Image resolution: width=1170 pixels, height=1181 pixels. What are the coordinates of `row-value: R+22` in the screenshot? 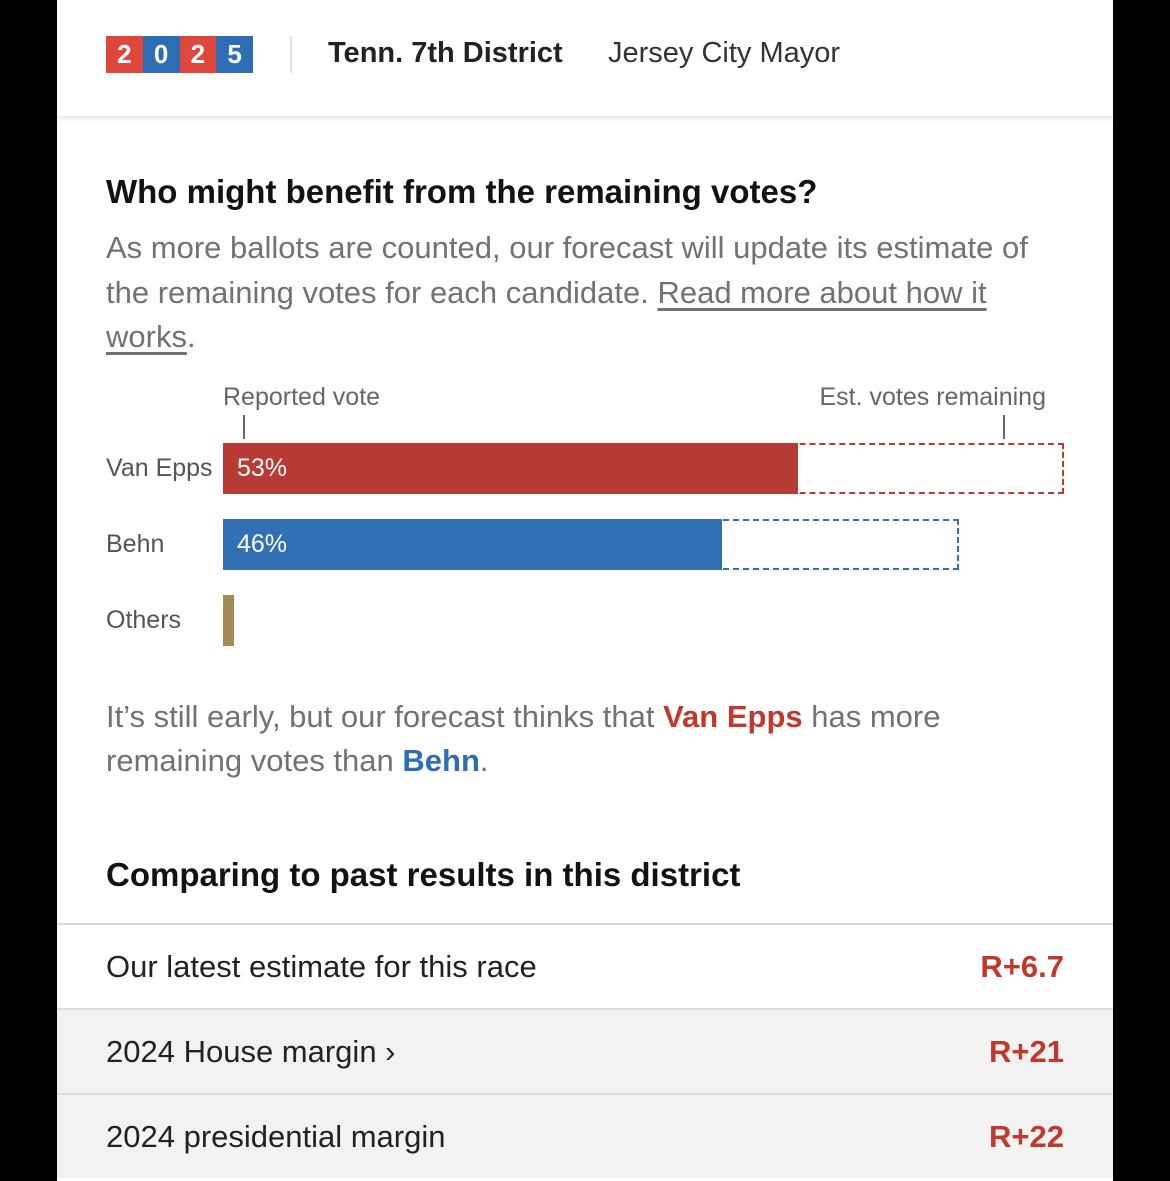 It's located at (1026, 1136).